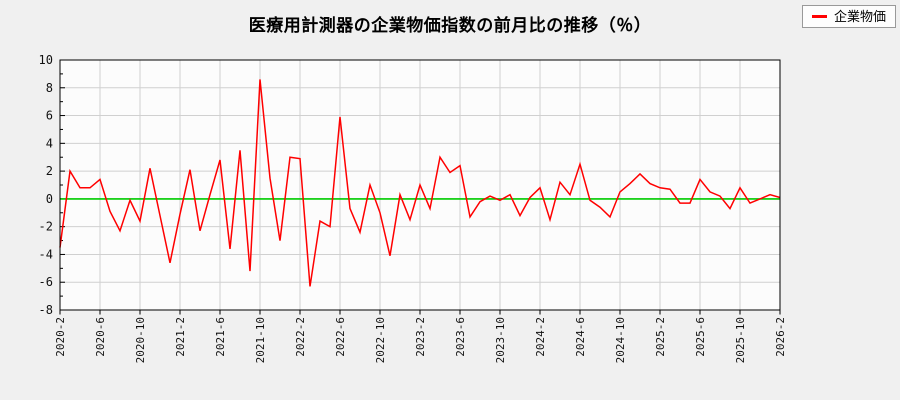 The height and width of the screenshot is (400, 900). What do you see at coordinates (420, 337) in the screenshot?
I see `x-tick-label: 2023-2` at bounding box center [420, 337].